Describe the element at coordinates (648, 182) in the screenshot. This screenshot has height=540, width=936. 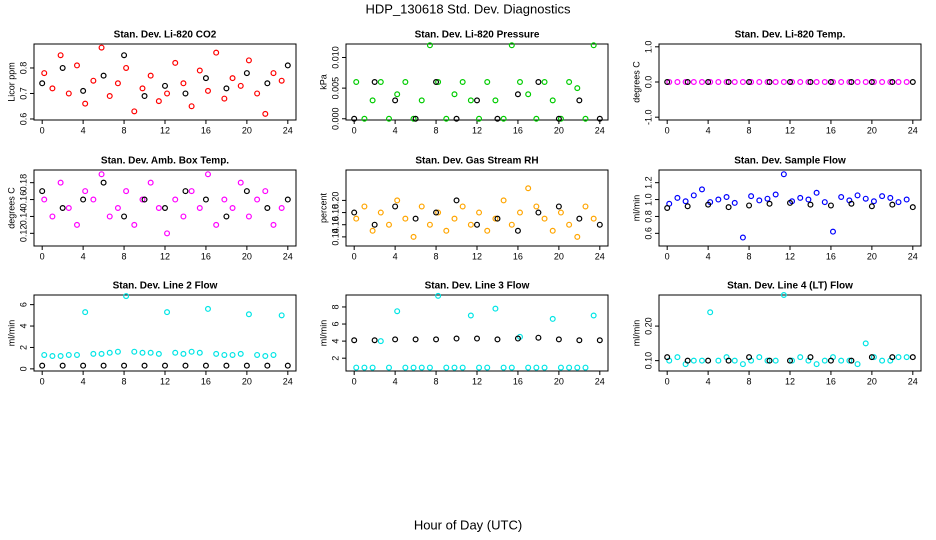
I see `y-tick-label: 1.2` at that location.